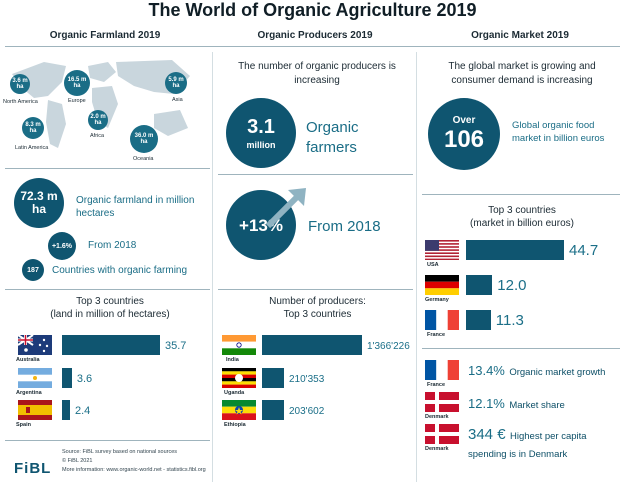 This screenshot has height=498, width=625. Describe the element at coordinates (77, 83) in the screenshot. I see `map-pin-europe: 16.5 m ha` at that location.